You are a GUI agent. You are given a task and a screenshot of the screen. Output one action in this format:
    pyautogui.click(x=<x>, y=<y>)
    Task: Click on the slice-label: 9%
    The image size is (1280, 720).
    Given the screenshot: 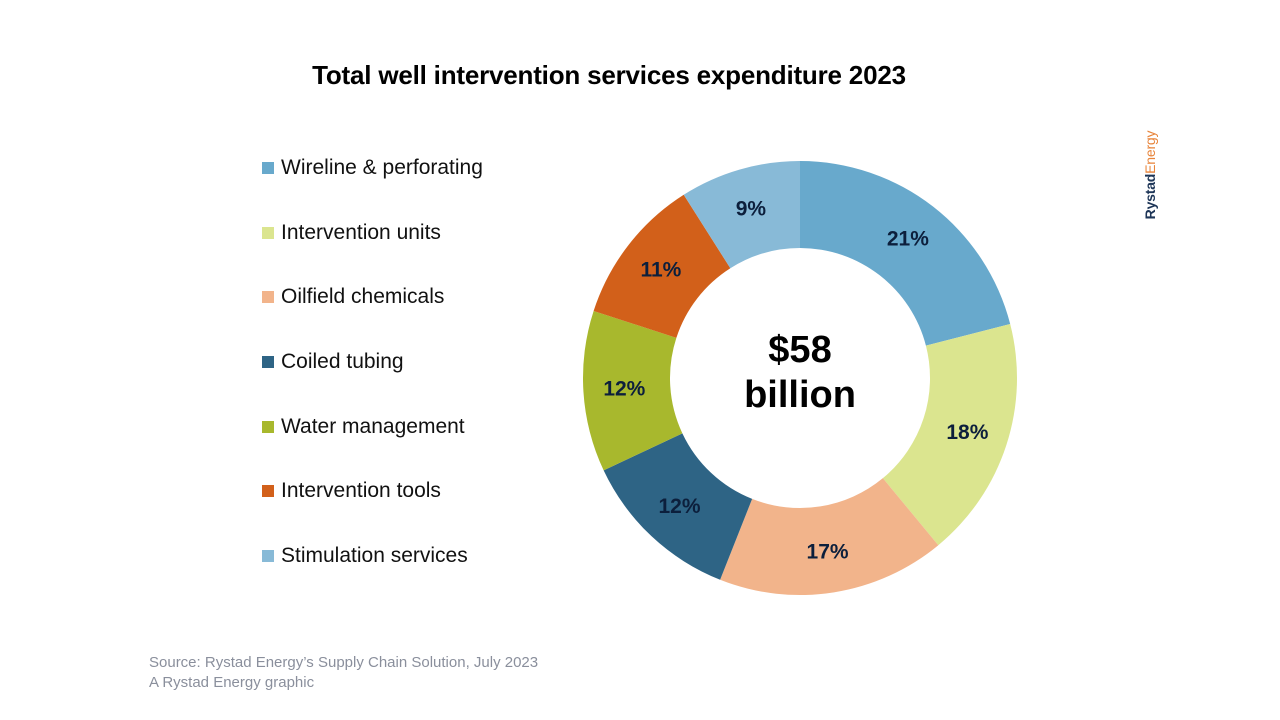 What is the action you would take?
    pyautogui.click(x=751, y=208)
    